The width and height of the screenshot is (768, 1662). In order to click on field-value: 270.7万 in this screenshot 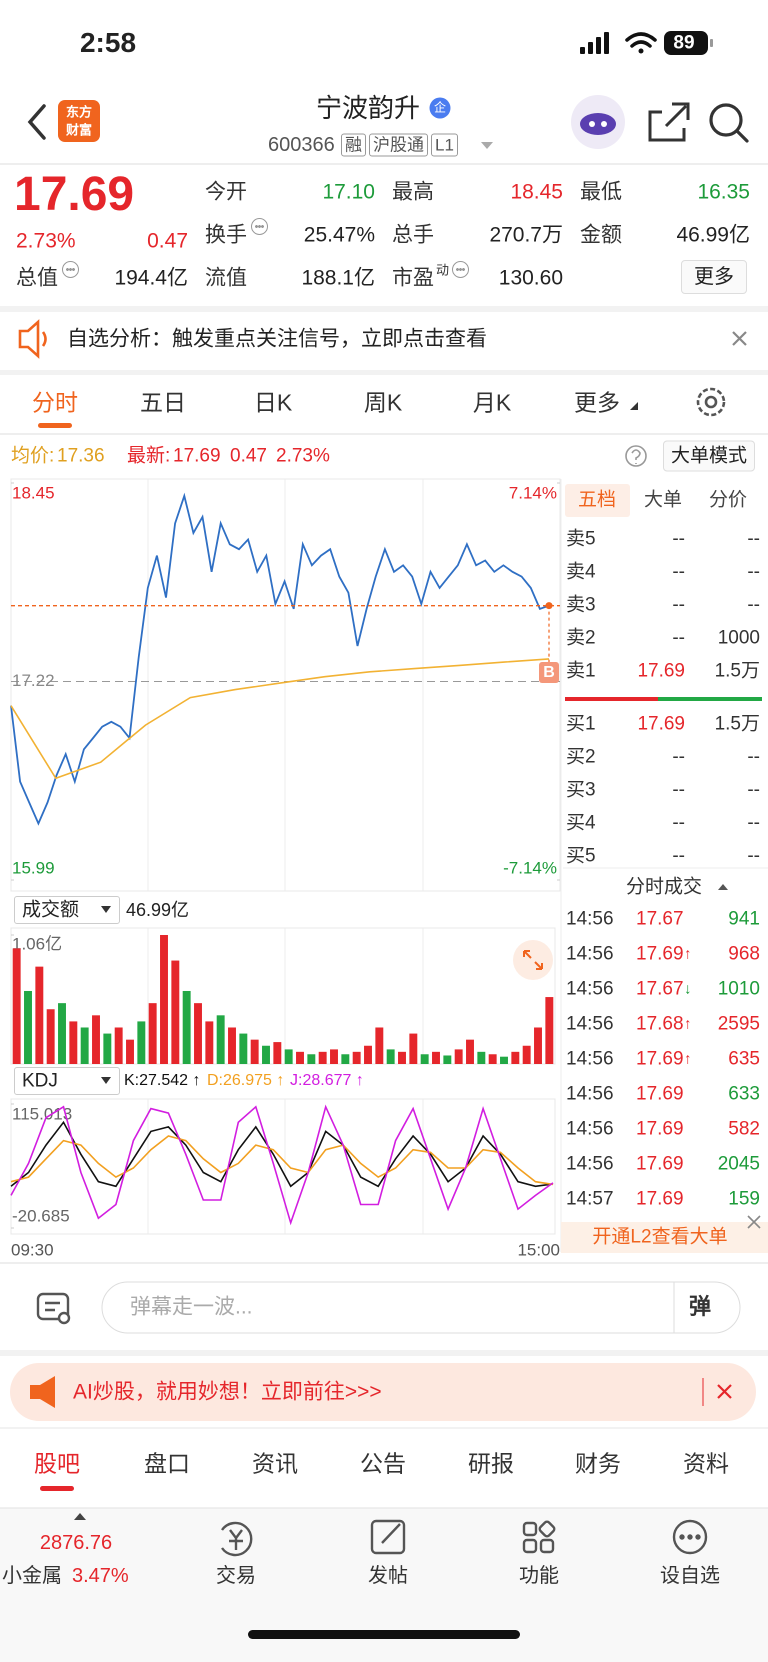, I will do `click(526, 235)`.